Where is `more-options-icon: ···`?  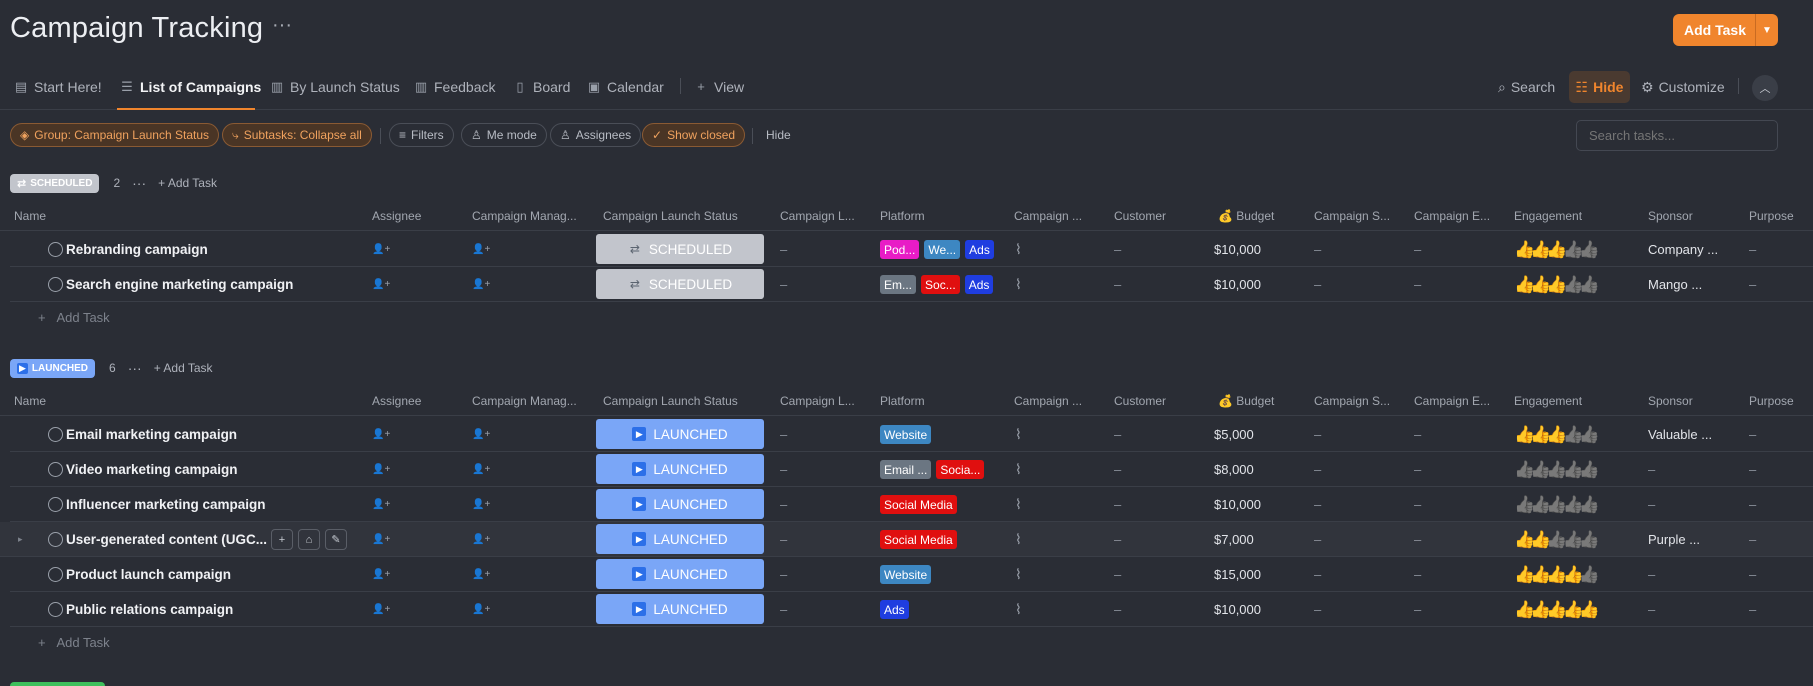
more-options-icon: ··· is located at coordinates (282, 25).